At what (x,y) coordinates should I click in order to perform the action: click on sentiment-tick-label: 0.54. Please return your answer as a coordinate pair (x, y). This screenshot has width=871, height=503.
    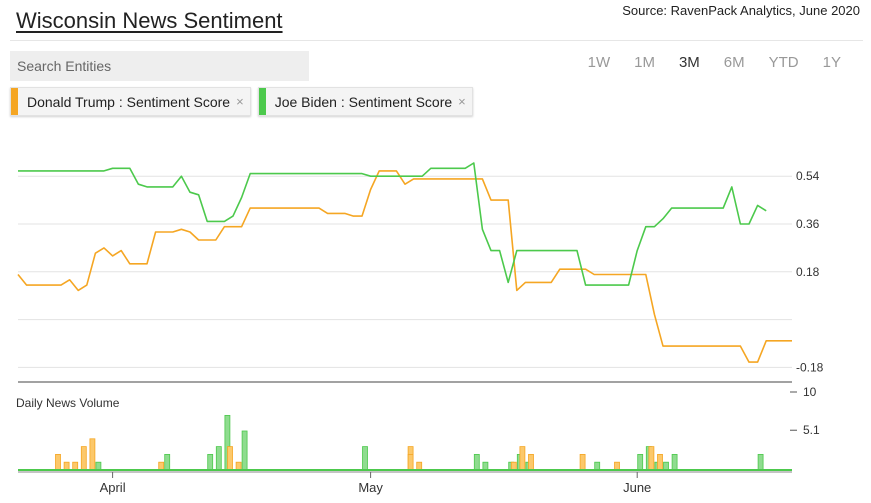
    Looking at the image, I should click on (808, 176).